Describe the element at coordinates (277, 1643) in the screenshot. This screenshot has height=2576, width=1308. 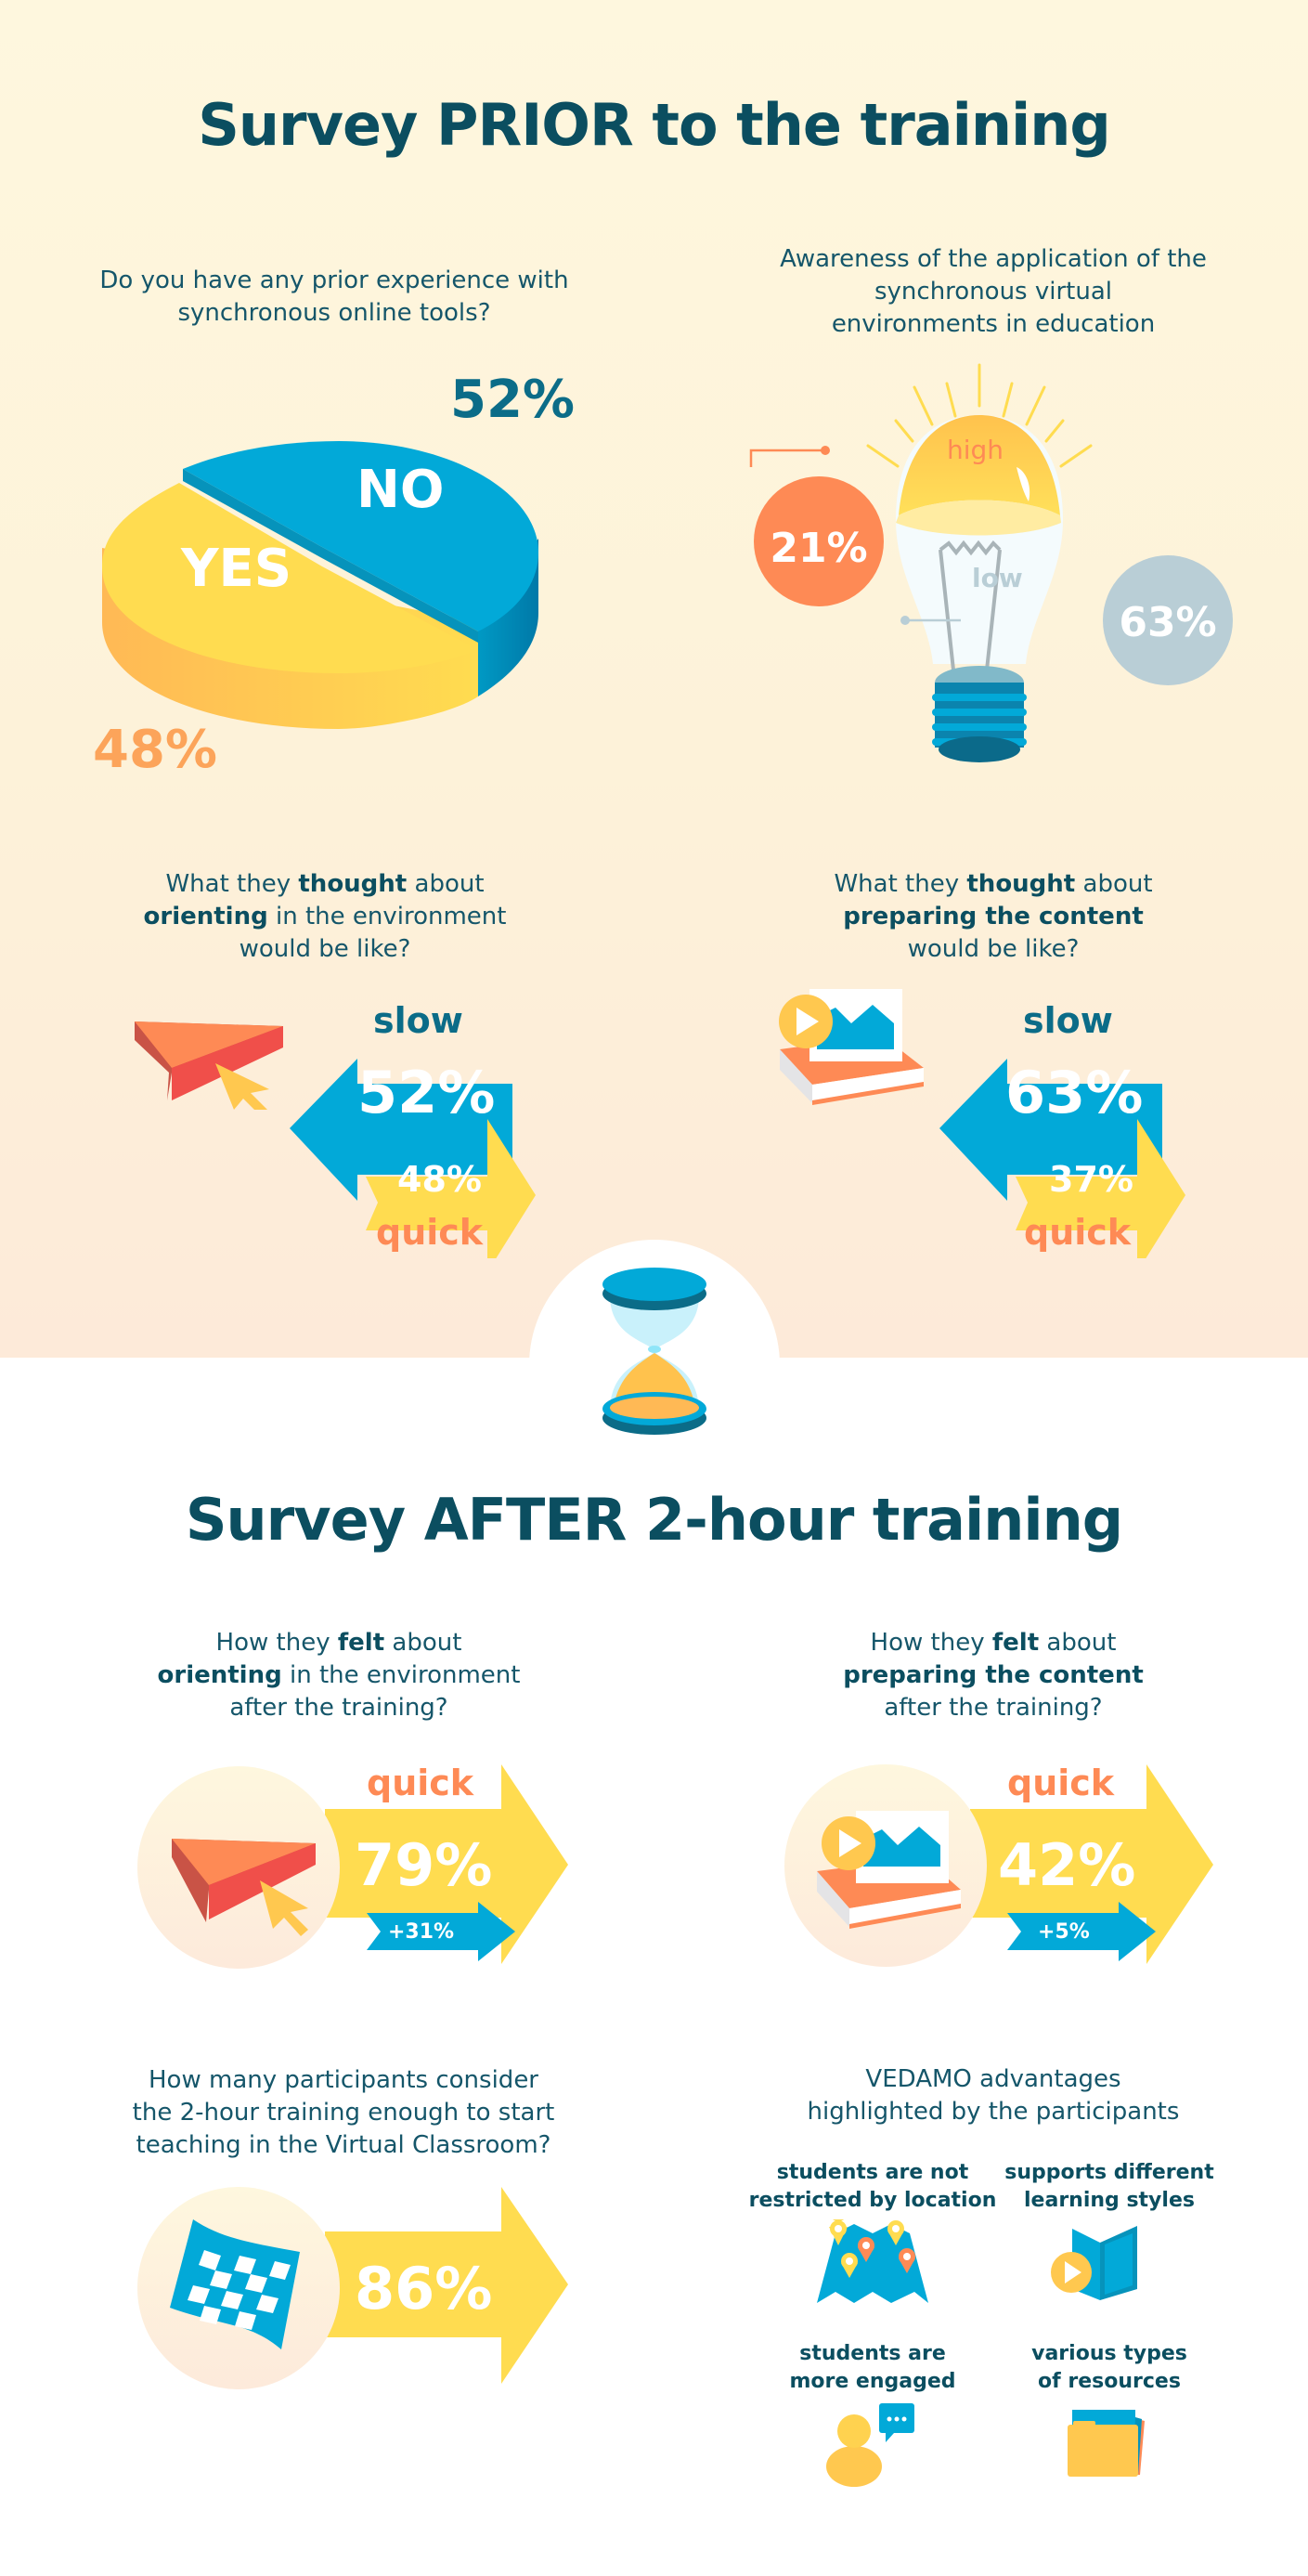
I see `q5-text: How they` at that location.